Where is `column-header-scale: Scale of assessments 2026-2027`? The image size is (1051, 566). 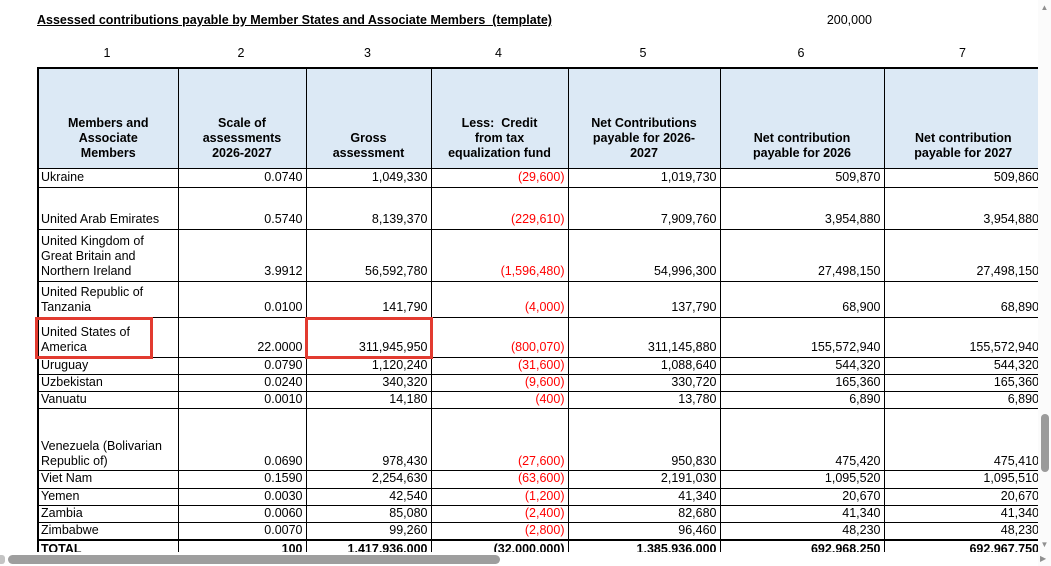
column-header-scale: Scale of assessments 2026-2027 is located at coordinates (242, 118).